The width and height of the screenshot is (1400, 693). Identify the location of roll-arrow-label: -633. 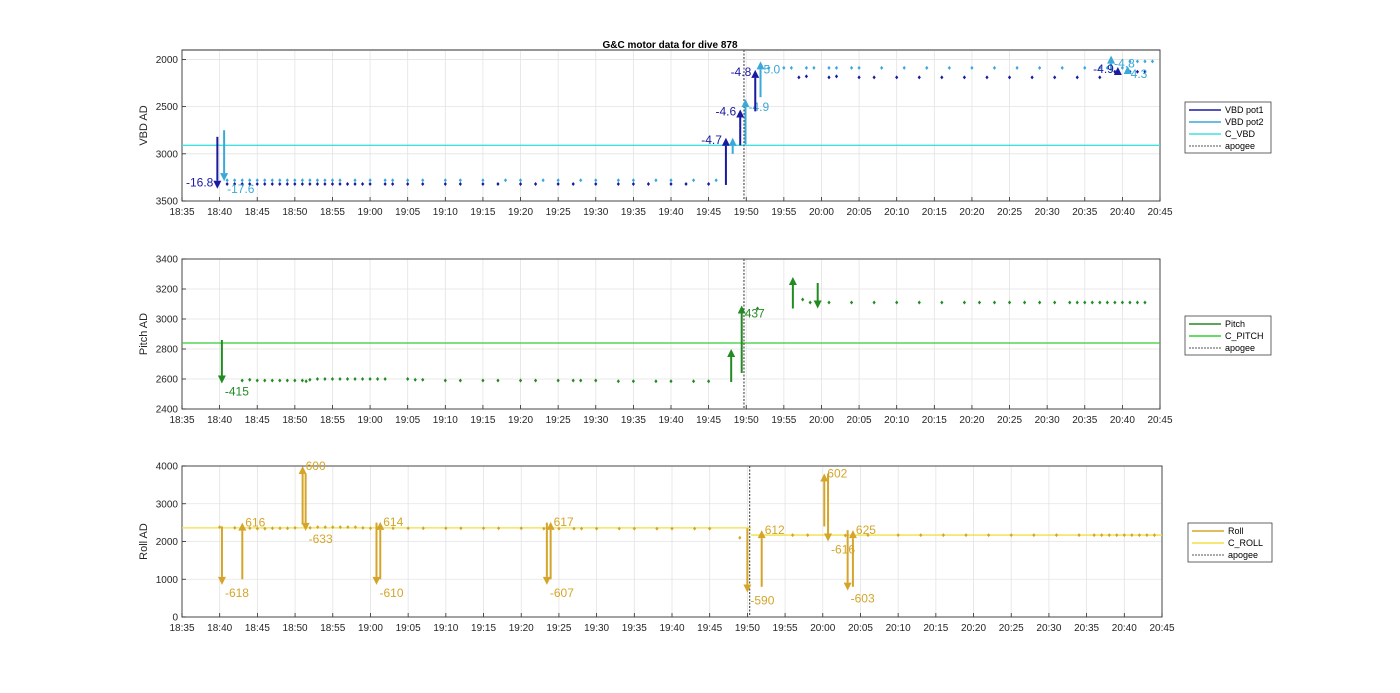
(321, 539).